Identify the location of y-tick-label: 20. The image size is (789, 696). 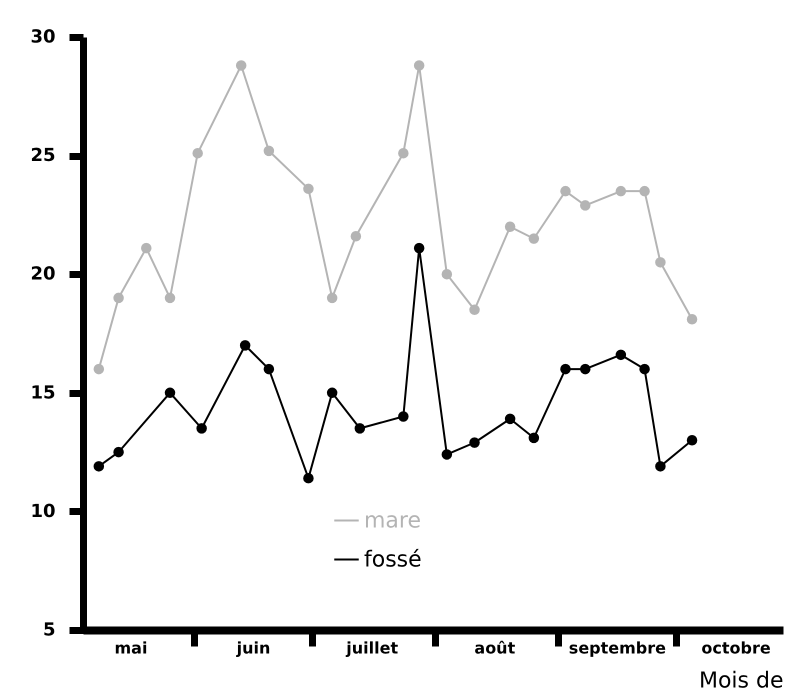
(43, 274).